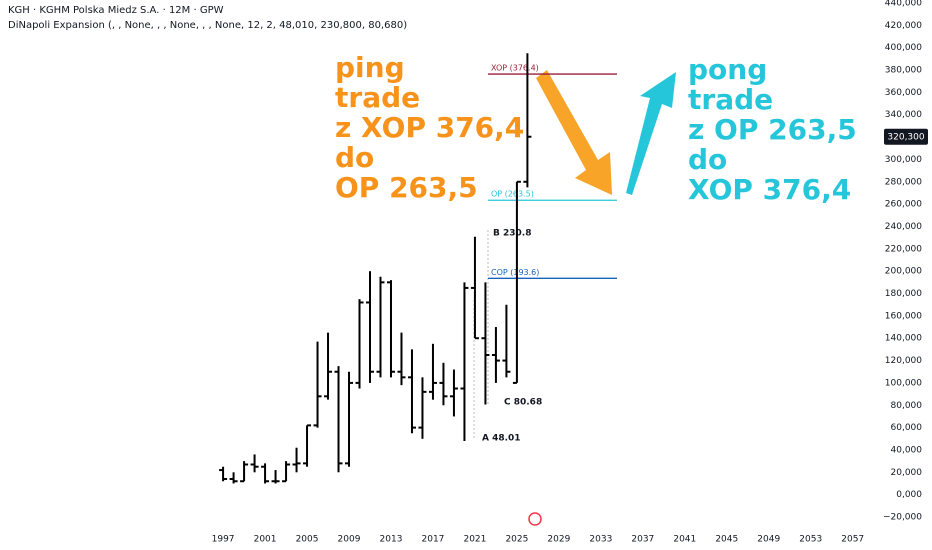  What do you see at coordinates (903, 339) in the screenshot?
I see `y-tick-label: 140,000` at bounding box center [903, 339].